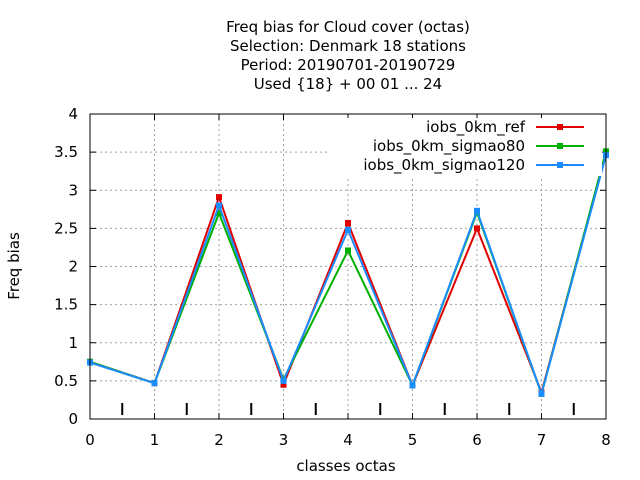 The width and height of the screenshot is (640, 480). I want to click on x-tick-label: 7, so click(542, 440).